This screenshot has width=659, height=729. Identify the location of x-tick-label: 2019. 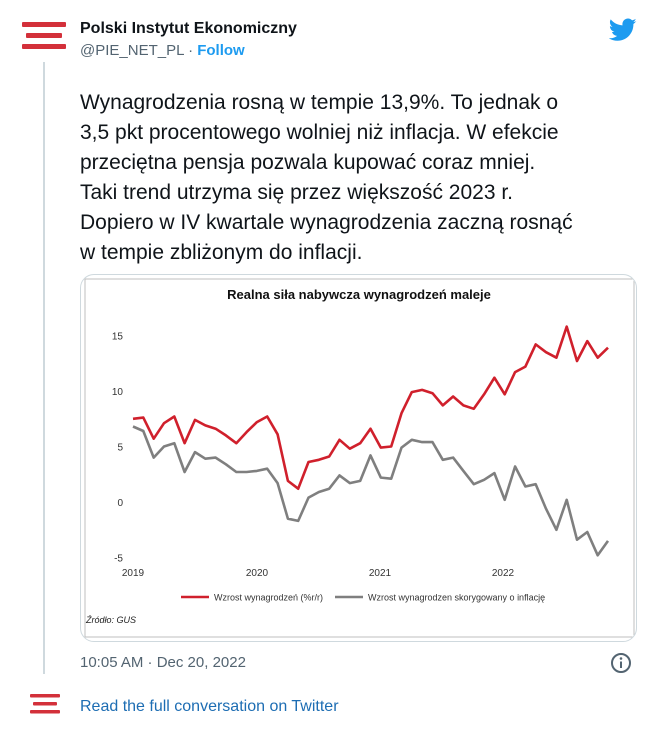
(133, 573).